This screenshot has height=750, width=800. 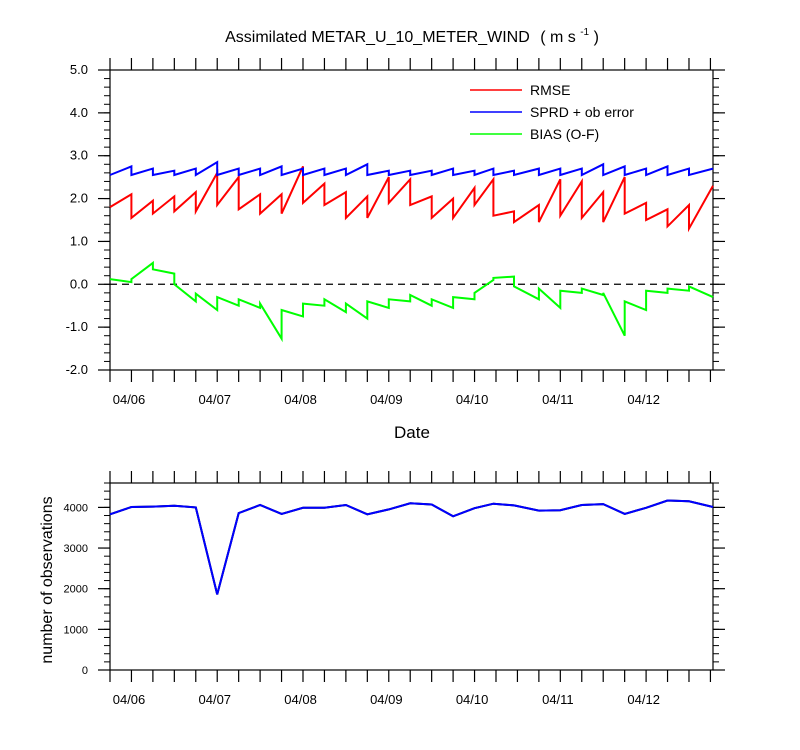 I want to click on bottom-y-tick-label: 0, so click(x=85, y=671).